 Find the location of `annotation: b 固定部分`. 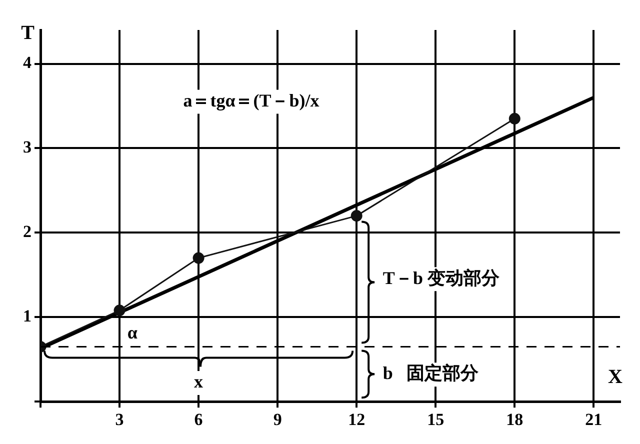

annotation: b 固定部分 is located at coordinates (431, 373).